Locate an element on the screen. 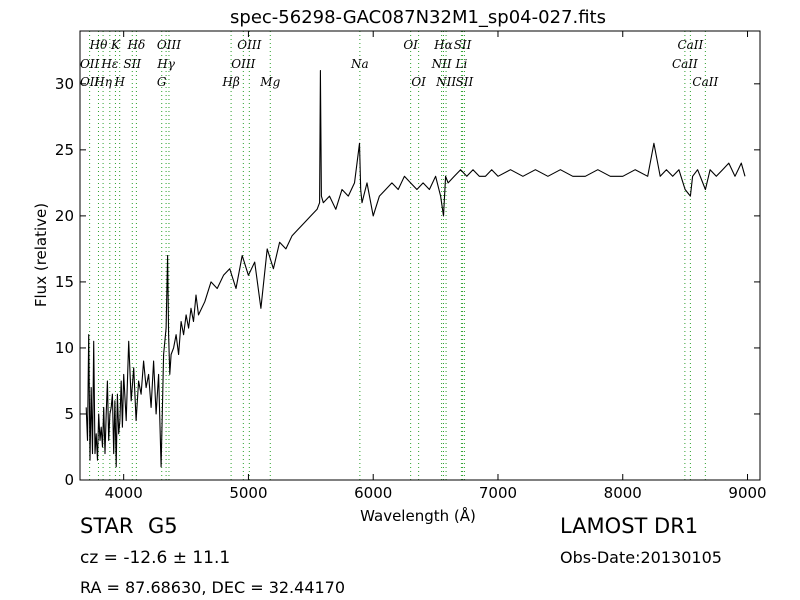  line-label: Hγ is located at coordinates (165, 64).